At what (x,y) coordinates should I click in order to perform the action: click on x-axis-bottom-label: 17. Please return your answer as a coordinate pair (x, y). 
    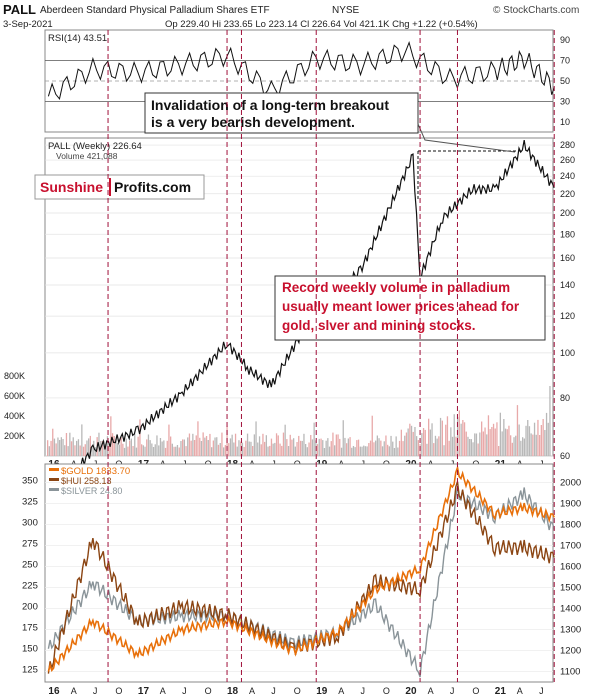
    Looking at the image, I should click on (144, 691).